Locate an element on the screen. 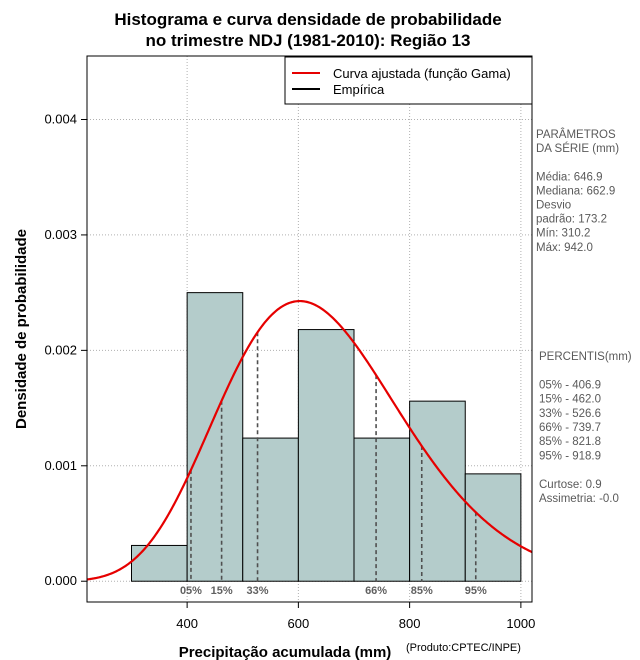 Image resolution: width=640 pixels, height=660 pixels. percentis-line-5: 66% - 739.7 is located at coordinates (570, 428).